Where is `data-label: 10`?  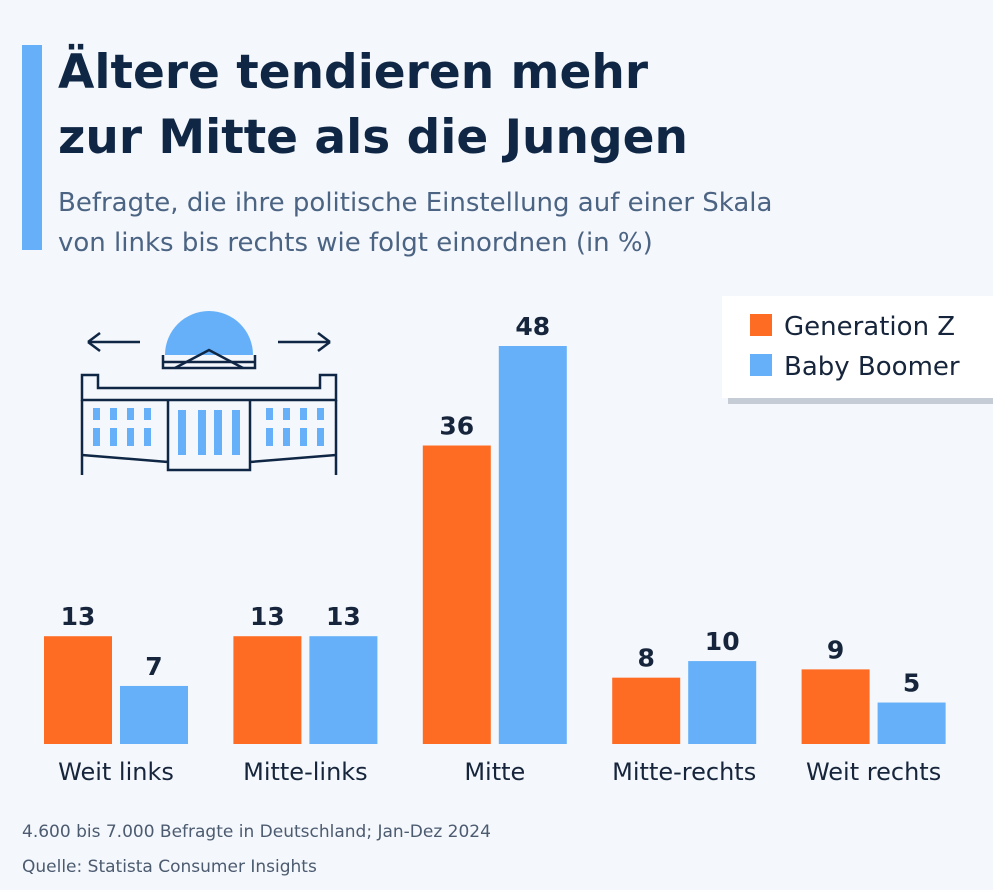 data-label: 10 is located at coordinates (722, 641).